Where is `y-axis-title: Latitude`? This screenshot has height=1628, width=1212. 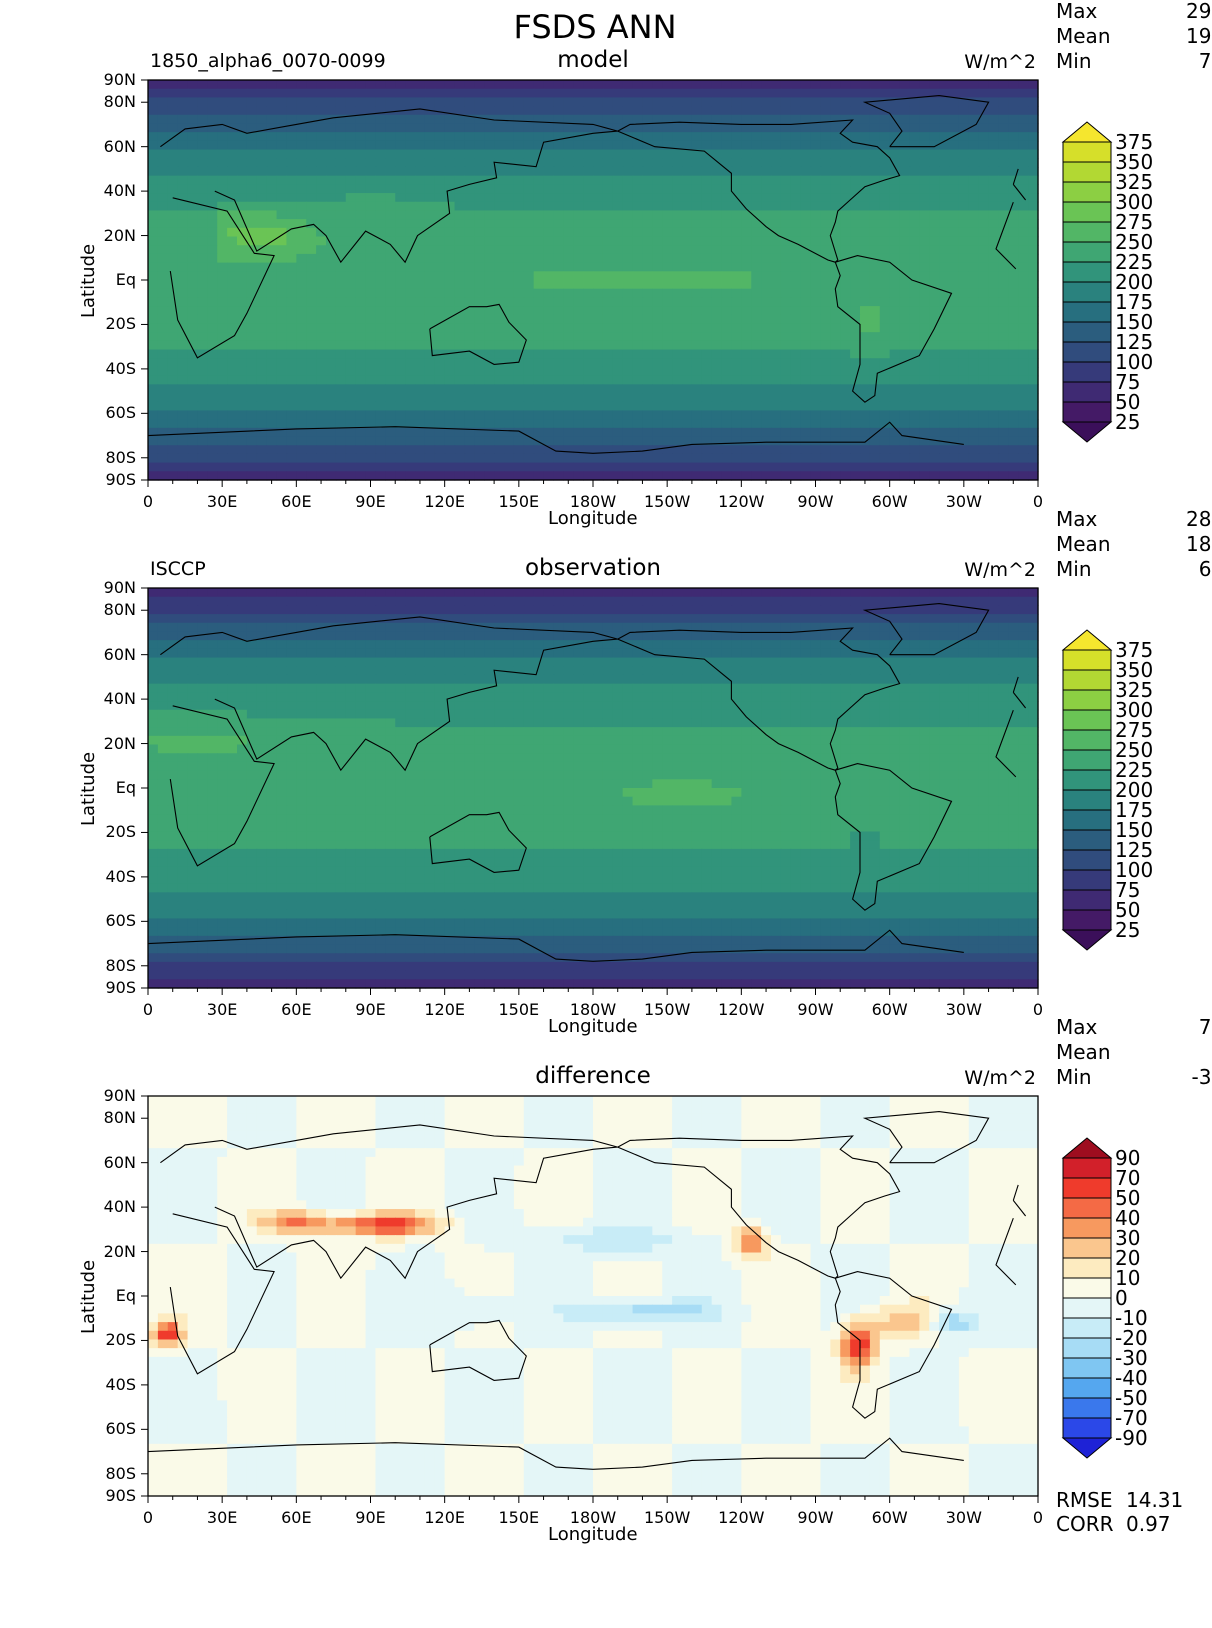 y-axis-title: Latitude is located at coordinates (88, 1296).